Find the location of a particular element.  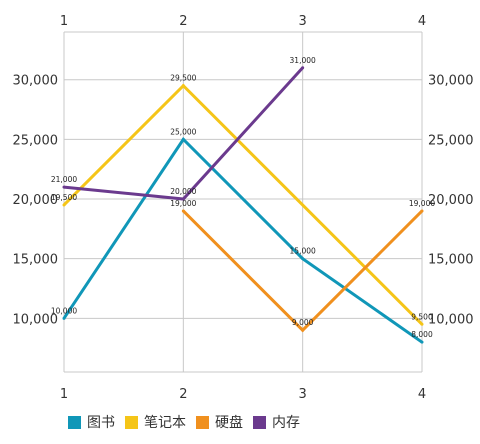

legend-label: 硬盘 is located at coordinates (229, 423).